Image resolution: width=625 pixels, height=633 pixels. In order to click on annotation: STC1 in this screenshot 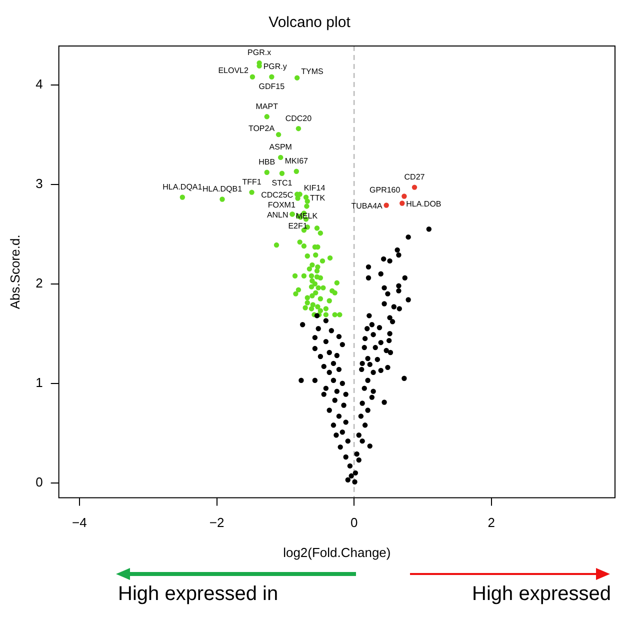, I will do `click(282, 183)`.